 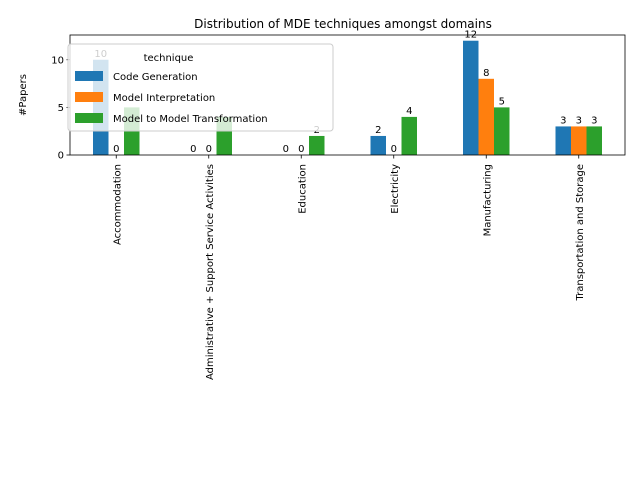 I want to click on bar-value-label: 5, so click(x=502, y=101).